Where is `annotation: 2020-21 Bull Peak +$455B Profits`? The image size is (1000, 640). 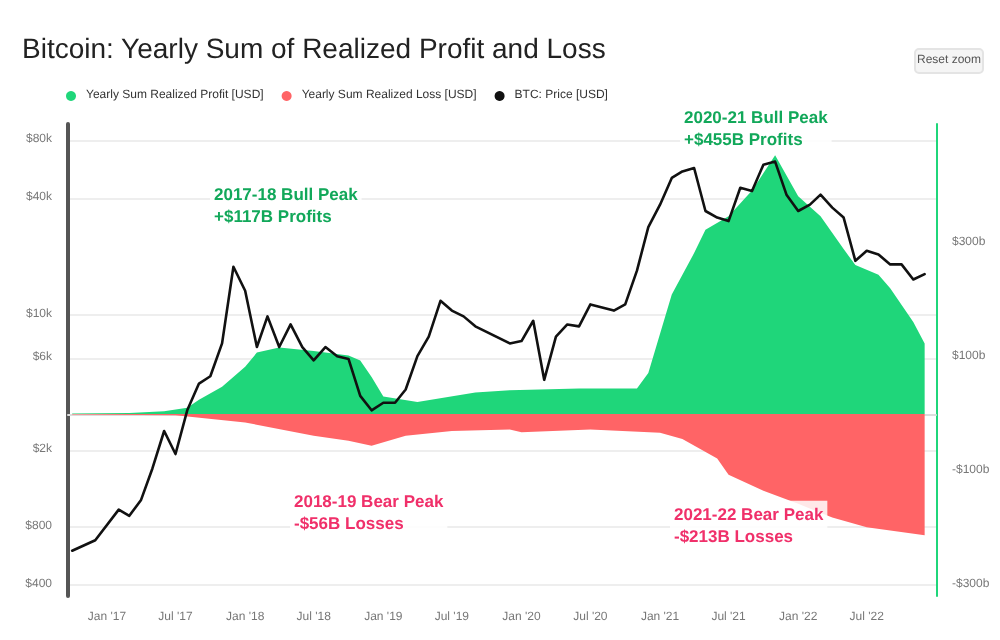
annotation: 2020-21 Bull Peak +$455B Profits is located at coordinates (756, 128).